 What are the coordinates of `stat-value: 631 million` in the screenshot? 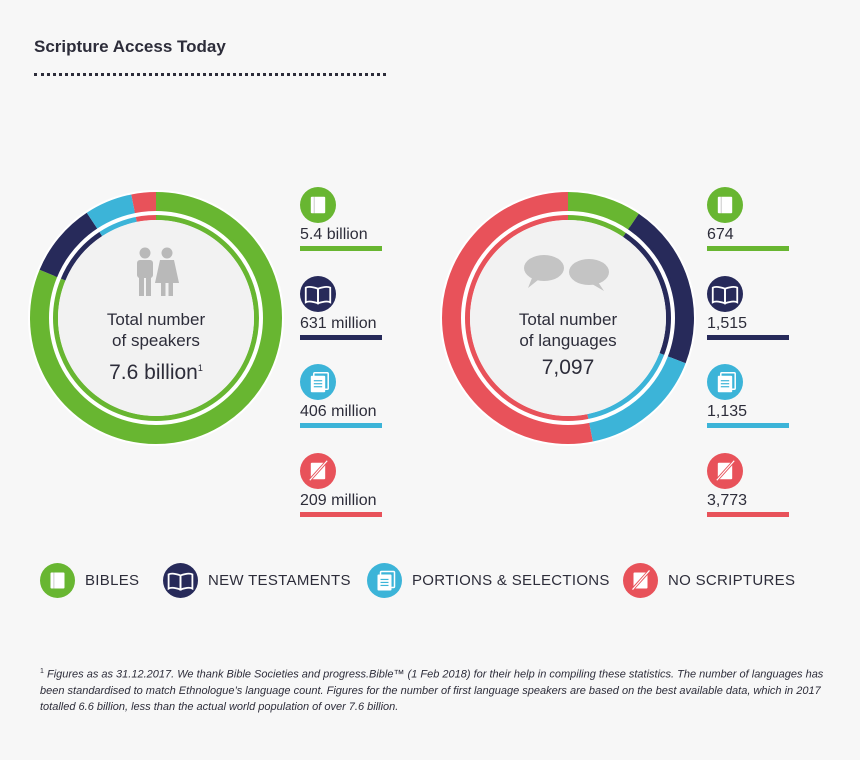 It's located at (338, 323).